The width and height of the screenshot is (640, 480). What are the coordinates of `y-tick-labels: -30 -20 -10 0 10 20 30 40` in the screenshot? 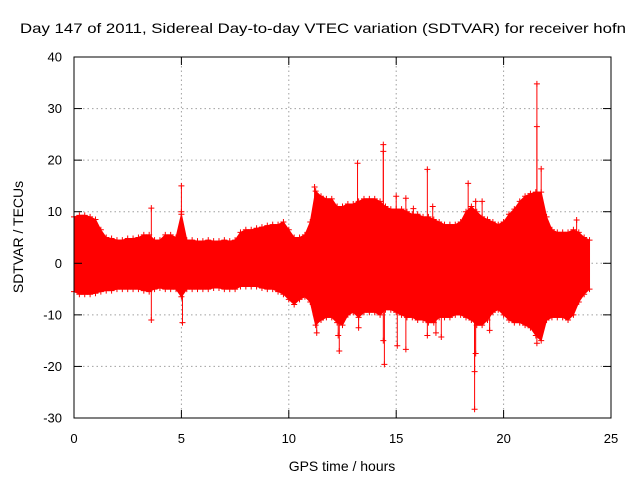 It's located at (52, 238).